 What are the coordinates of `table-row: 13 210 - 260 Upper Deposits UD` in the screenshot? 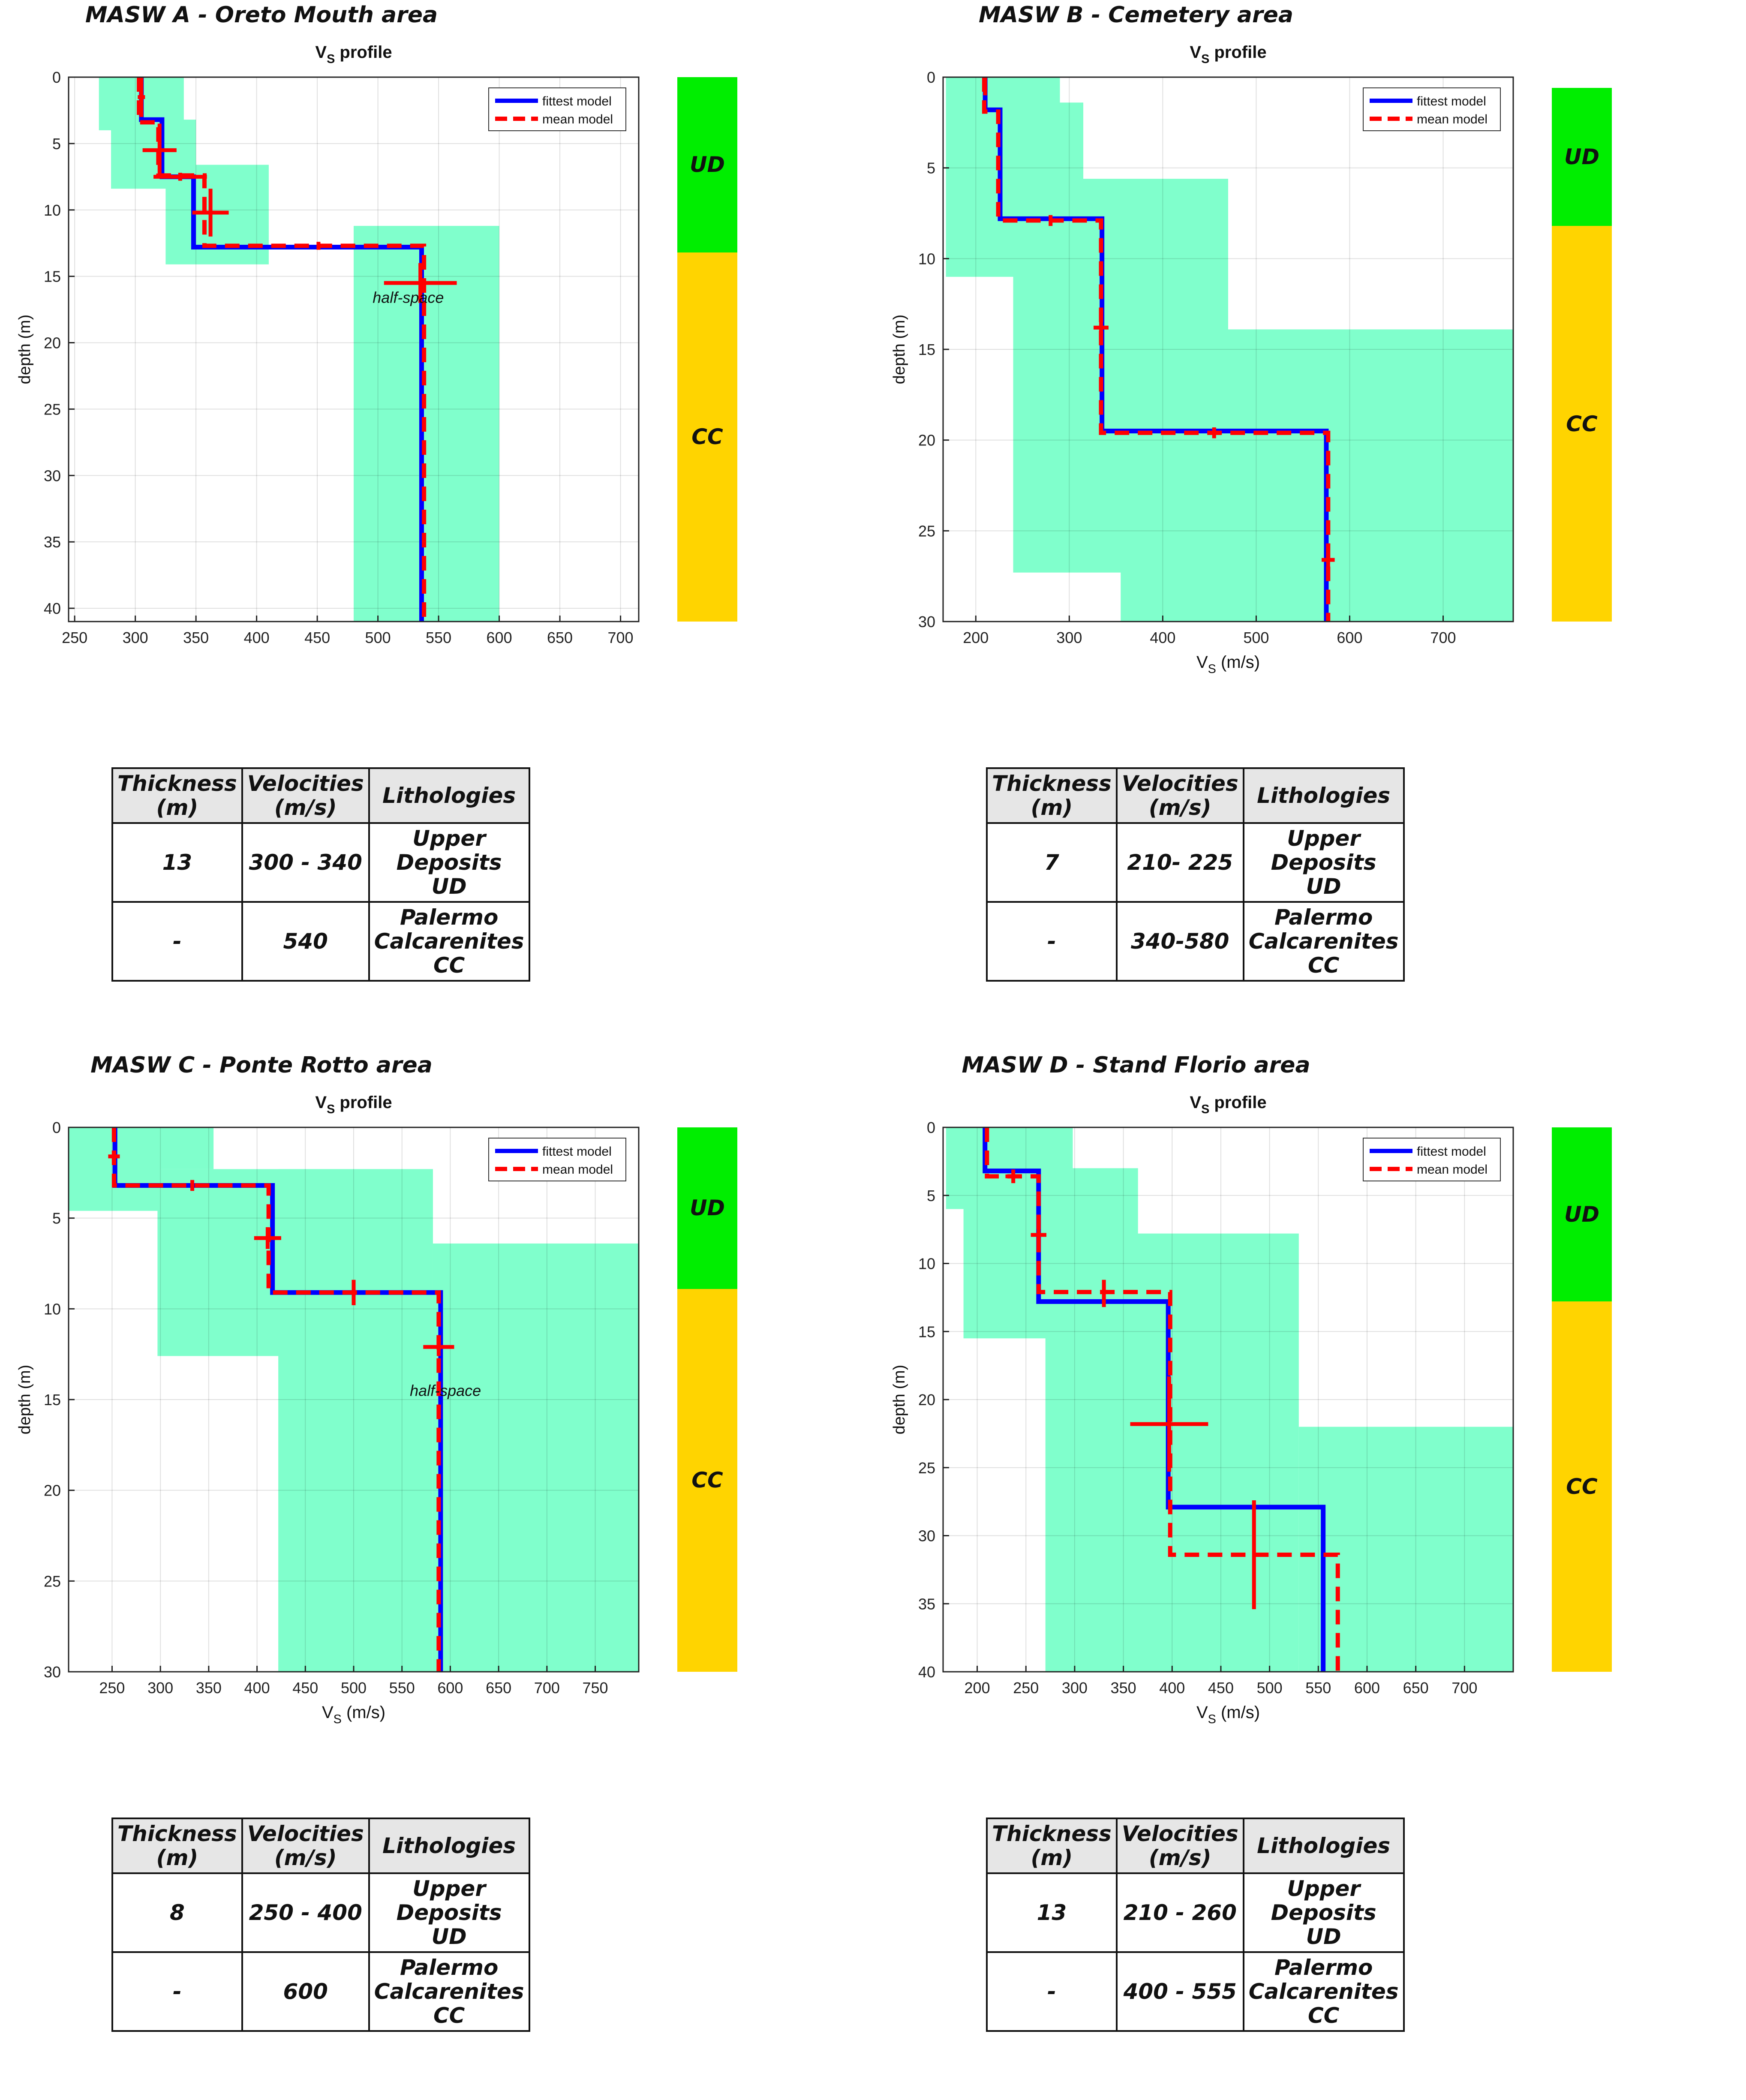 It's located at (1195, 1912).